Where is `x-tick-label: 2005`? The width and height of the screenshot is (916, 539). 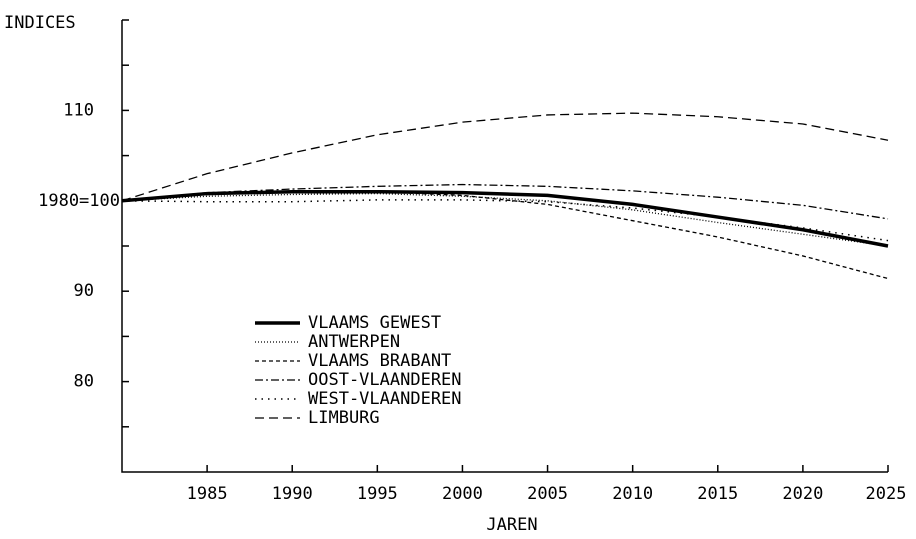
x-tick-label: 2005 is located at coordinates (547, 494).